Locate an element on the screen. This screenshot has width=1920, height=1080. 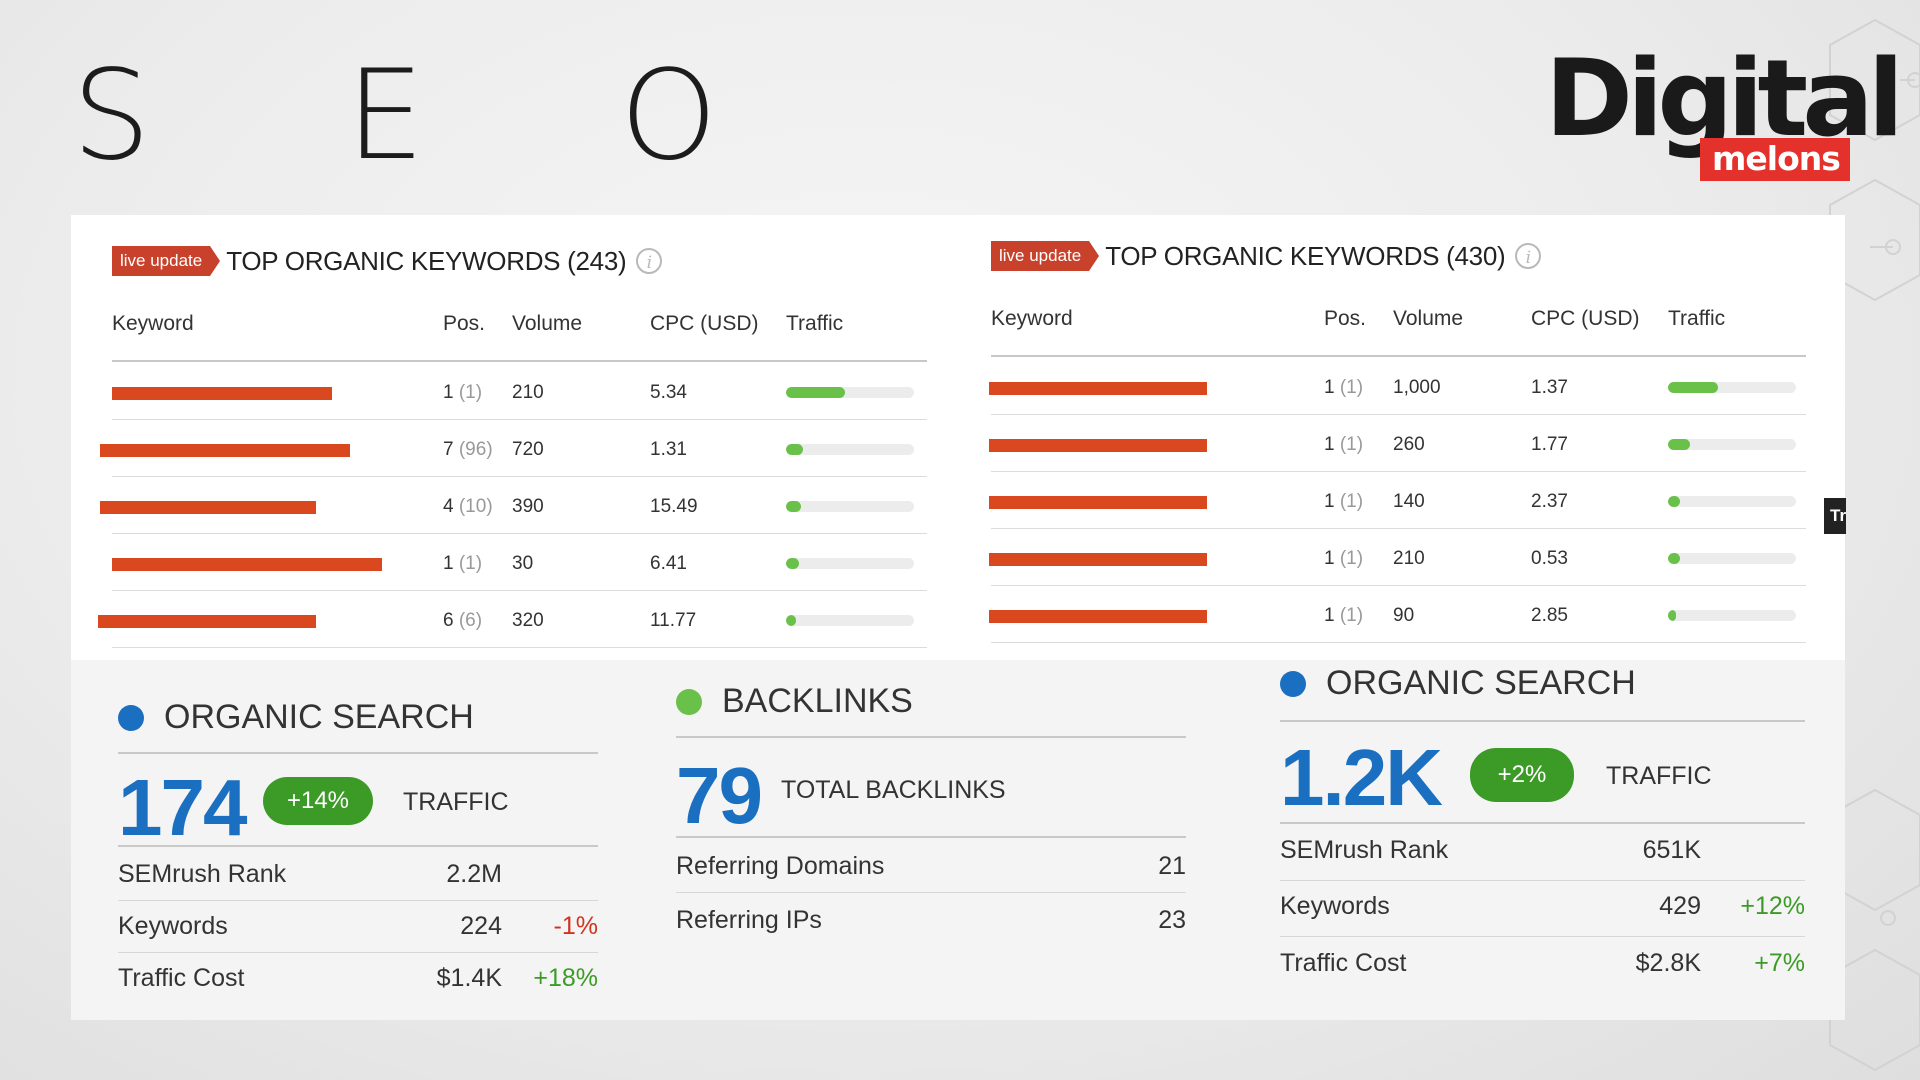
backlinks-value: 79 is located at coordinates (719, 795).